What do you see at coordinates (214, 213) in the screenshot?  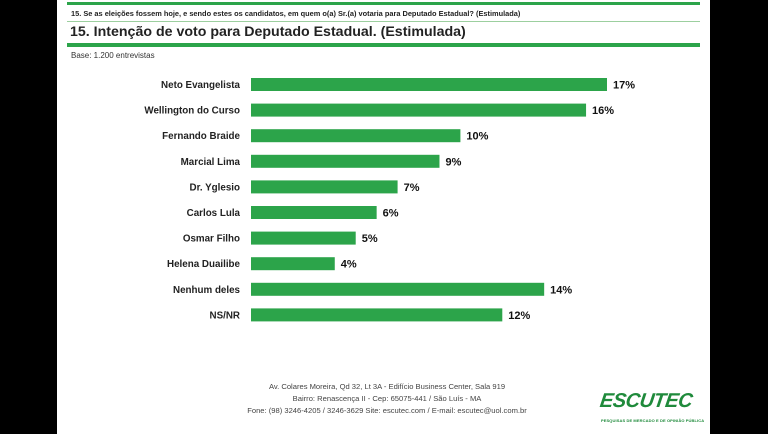 I see `category-label: Carlos Lula` at bounding box center [214, 213].